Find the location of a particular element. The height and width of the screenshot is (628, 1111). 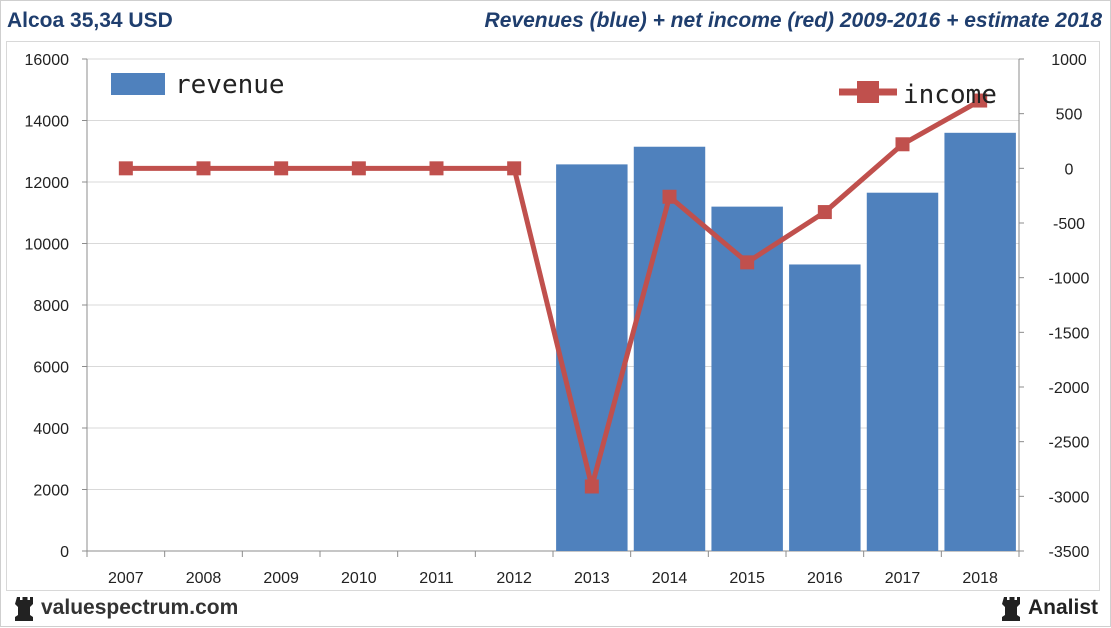

y-left-tick-label: 6000 is located at coordinates (51, 368).